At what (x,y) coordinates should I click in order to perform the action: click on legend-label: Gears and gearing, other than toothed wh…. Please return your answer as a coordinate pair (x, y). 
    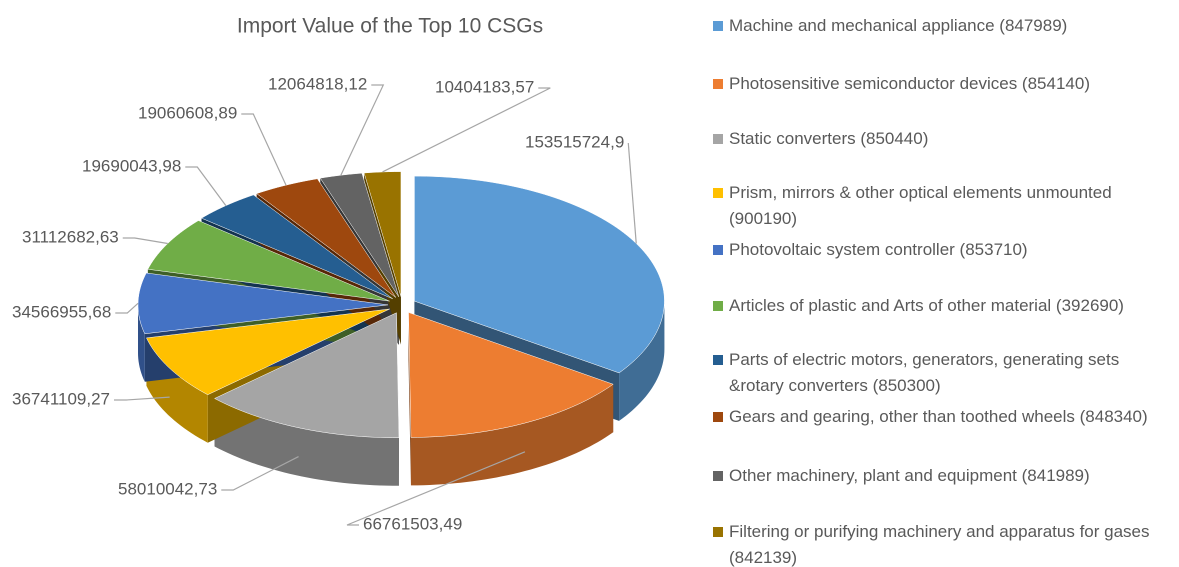
    Looking at the image, I should click on (938, 416).